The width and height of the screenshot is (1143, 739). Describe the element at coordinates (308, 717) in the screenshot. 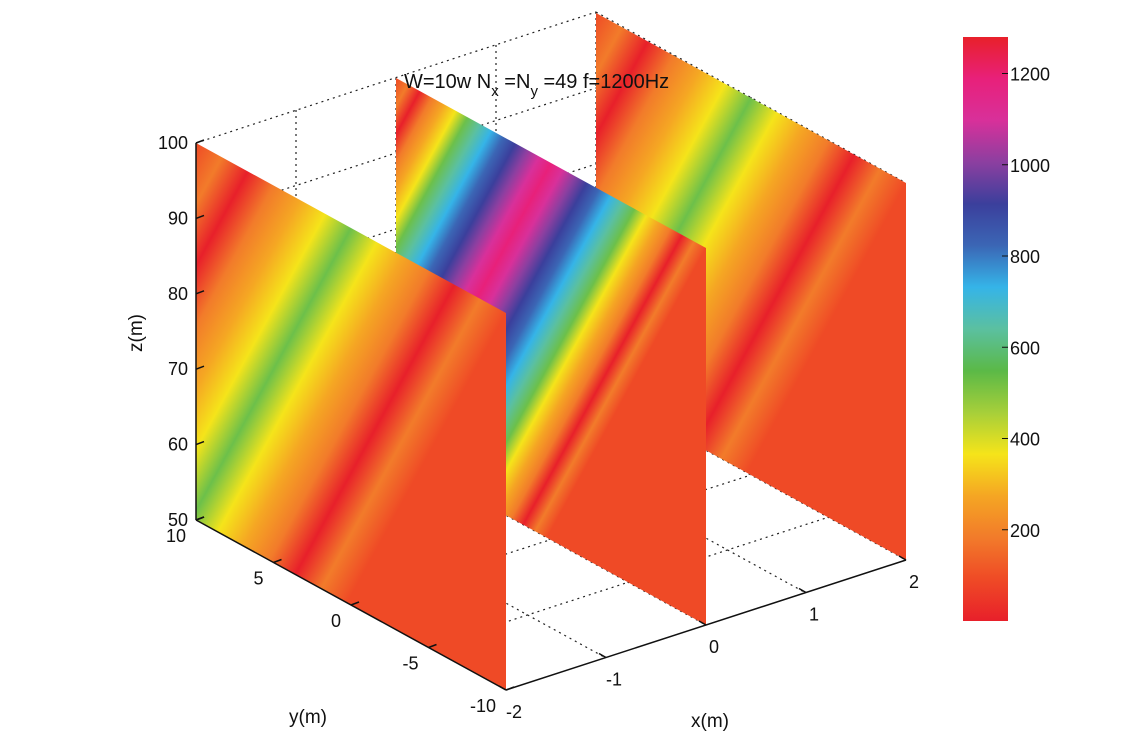

I see `y-axis-label: y(m)` at that location.